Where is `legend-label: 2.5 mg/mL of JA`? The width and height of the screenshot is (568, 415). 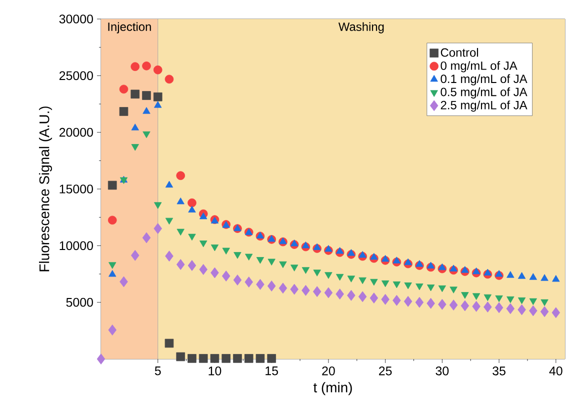 legend-label: 2.5 mg/mL of JA is located at coordinates (484, 106).